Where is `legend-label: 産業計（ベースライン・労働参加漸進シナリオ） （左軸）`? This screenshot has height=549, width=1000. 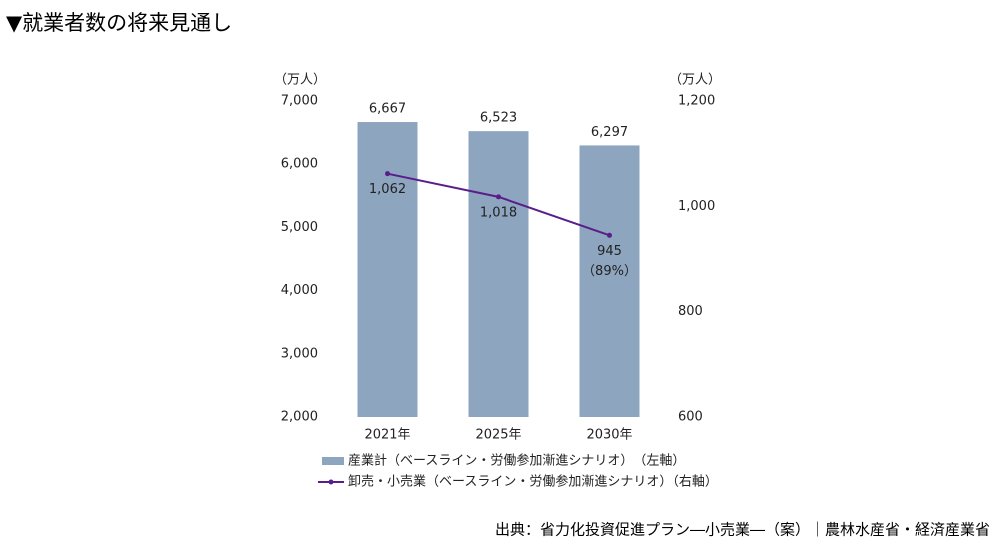 legend-label: 産業計（ベースライン・労働参加漸進シナリオ） （左軸） is located at coordinates (516, 461).